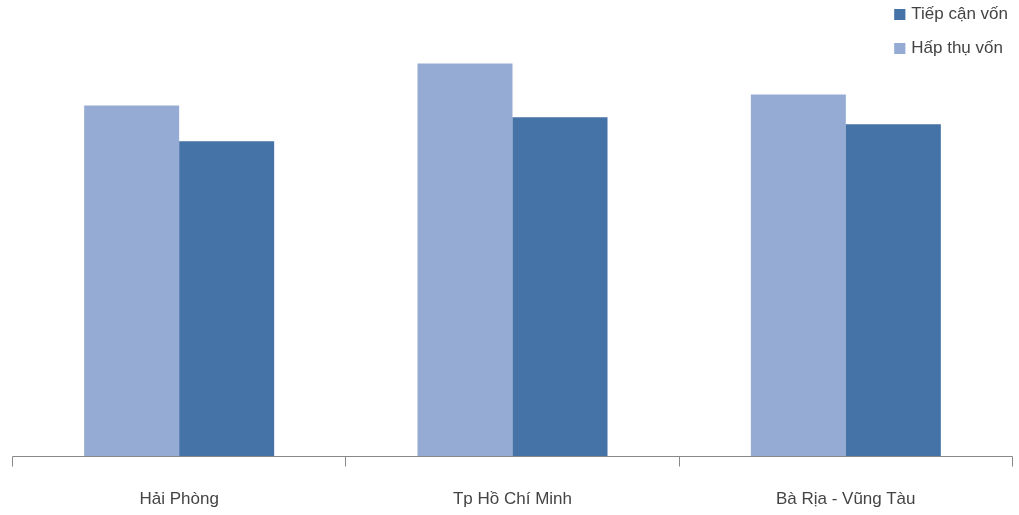 This screenshot has height=515, width=1019. Describe the element at coordinates (179, 498) in the screenshot. I see `x-tick-label: Hải Phòng` at that location.